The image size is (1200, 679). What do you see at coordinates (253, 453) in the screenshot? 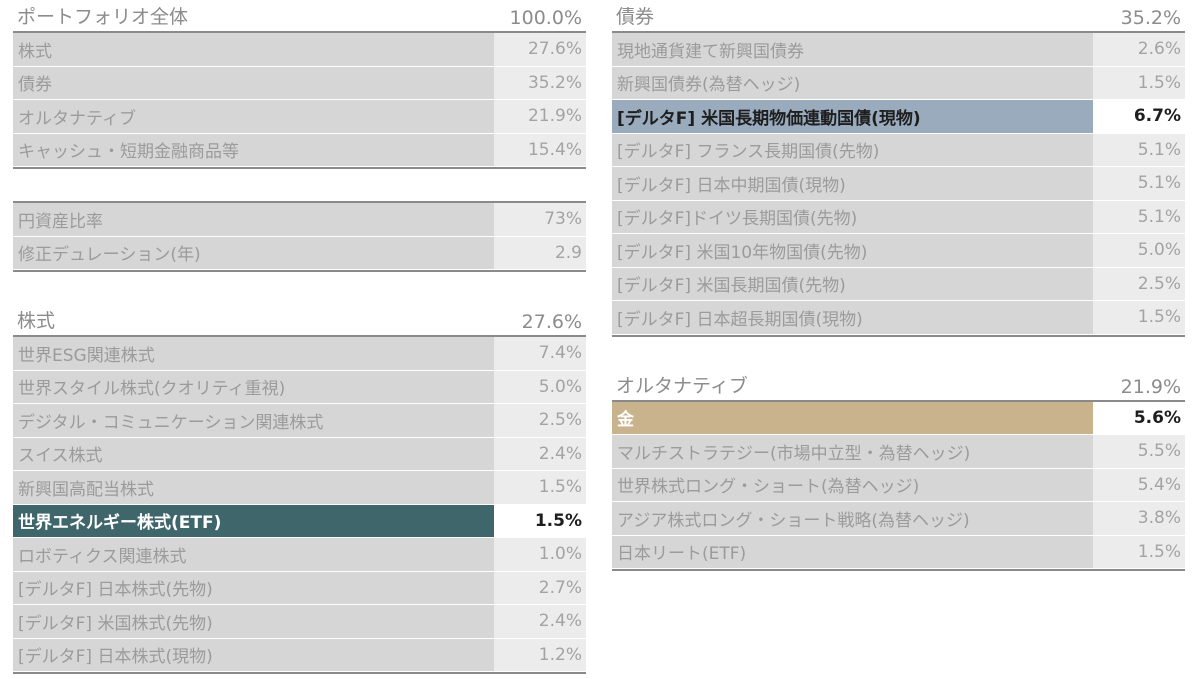
I see `row-label: スイス株式` at bounding box center [253, 453].